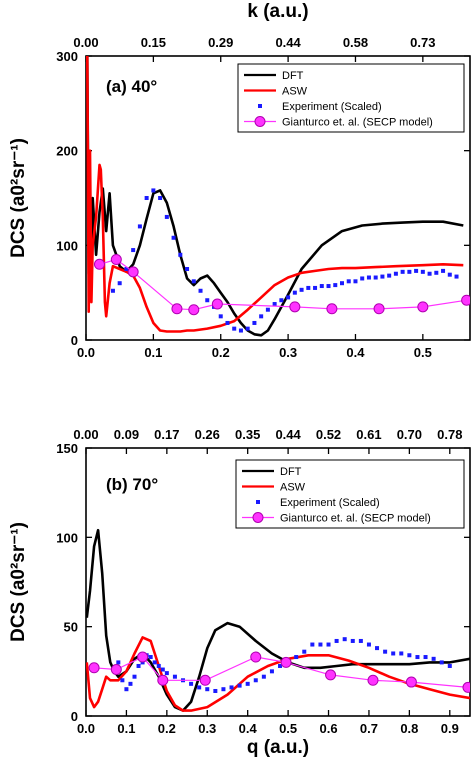 The image size is (474, 765). Describe the element at coordinates (153, 42) in the screenshot. I see `top-tick-label: 0.15` at that location.